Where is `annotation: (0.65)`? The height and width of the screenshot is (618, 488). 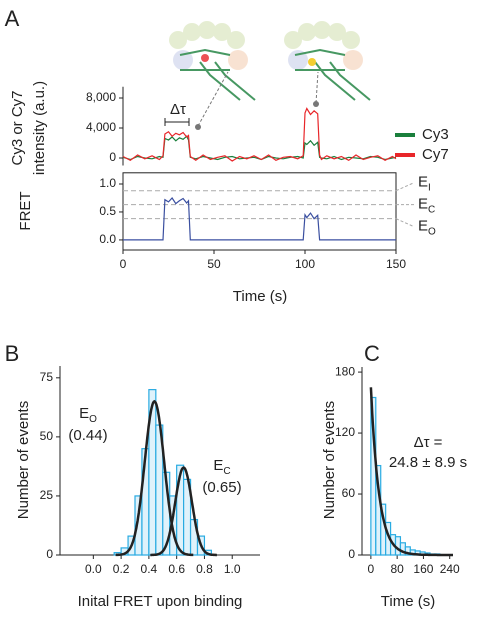 annotation: (0.65) is located at coordinates (221, 487).